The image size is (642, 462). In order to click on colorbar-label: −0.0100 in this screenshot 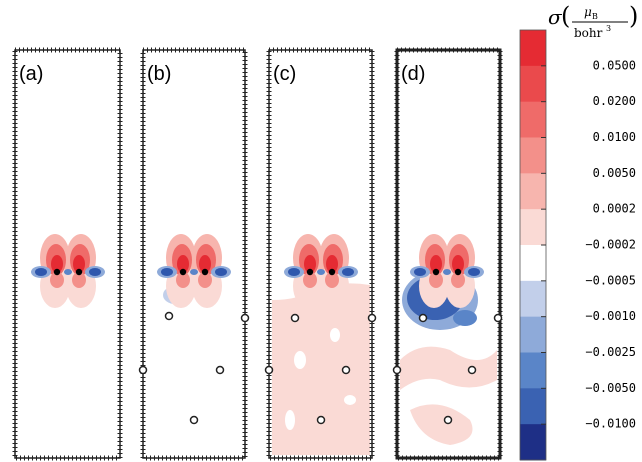, I will do `click(610, 424)`.